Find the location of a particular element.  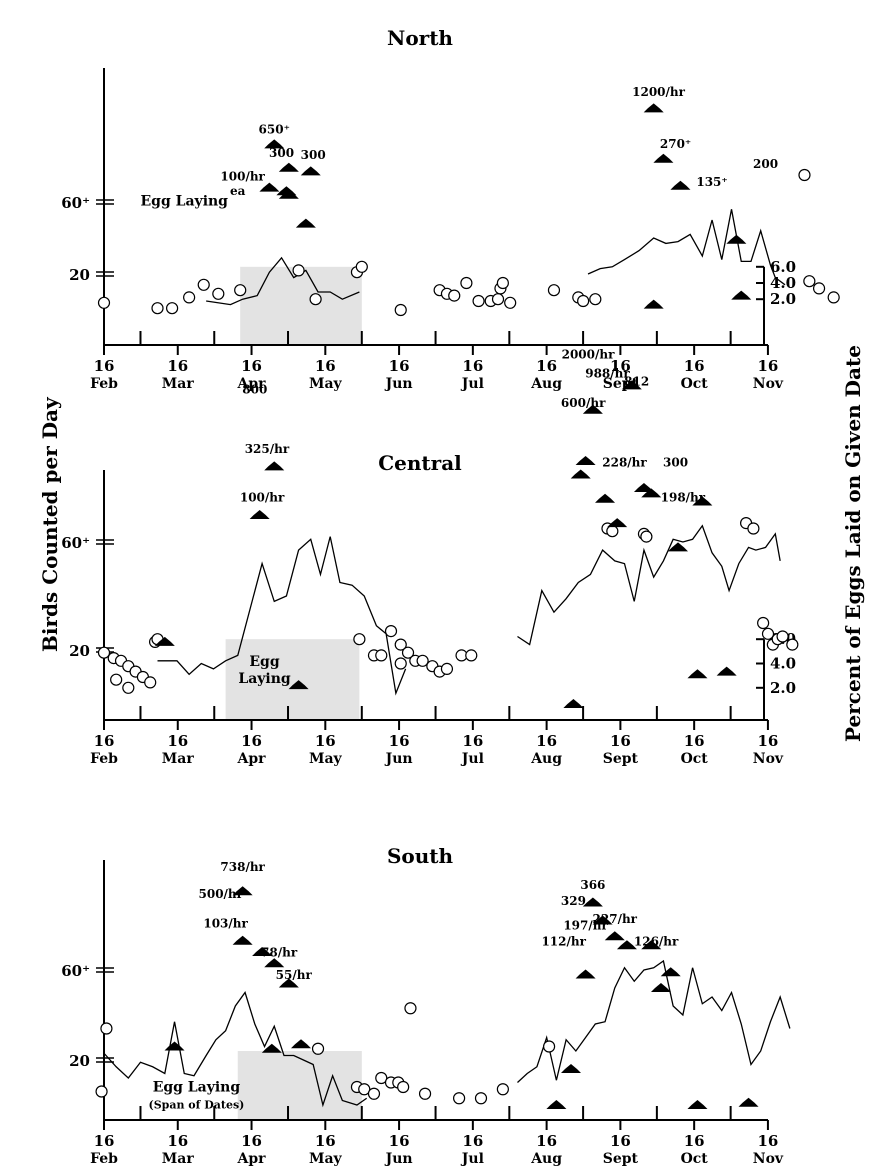

count-annotation: 135⁺ is located at coordinates (711, 182).